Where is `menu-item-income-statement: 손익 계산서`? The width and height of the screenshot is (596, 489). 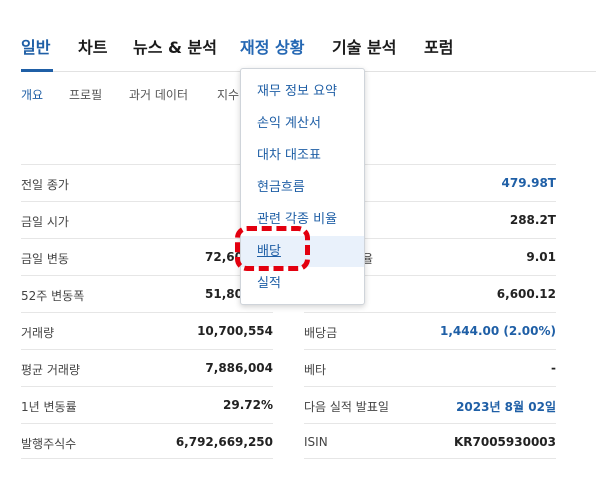
menu-item-income-statement: 손익 계산서 is located at coordinates (302, 123).